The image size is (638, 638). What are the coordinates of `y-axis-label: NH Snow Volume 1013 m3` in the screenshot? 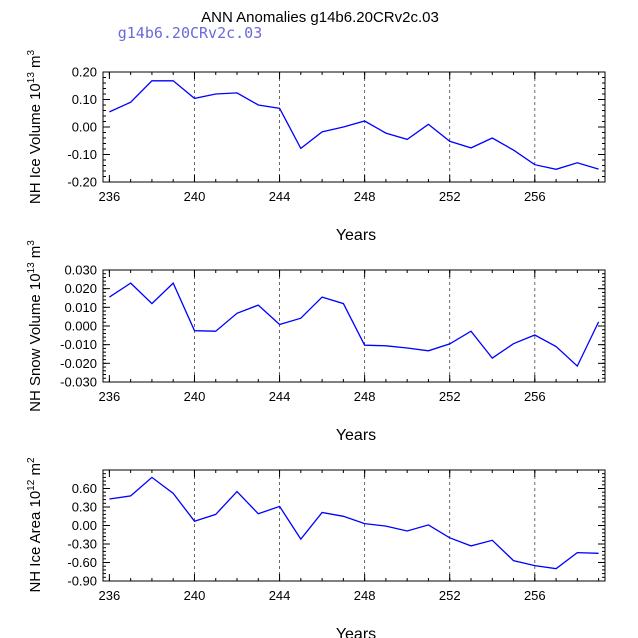 It's located at (35, 326).